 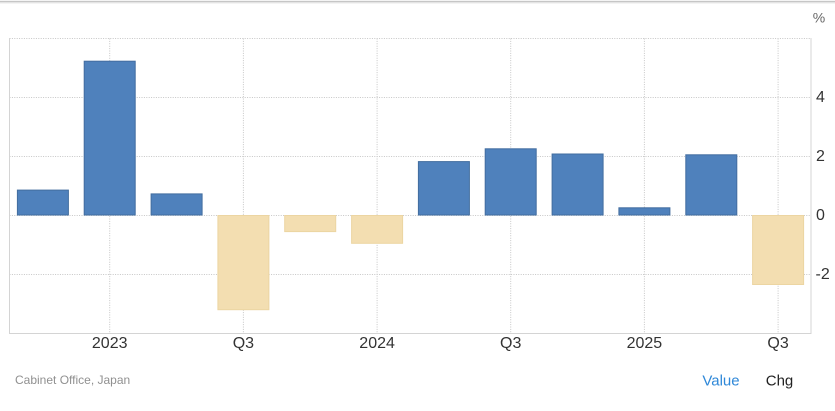 What do you see at coordinates (720, 381) in the screenshot?
I see `svg-text: Value` at bounding box center [720, 381].